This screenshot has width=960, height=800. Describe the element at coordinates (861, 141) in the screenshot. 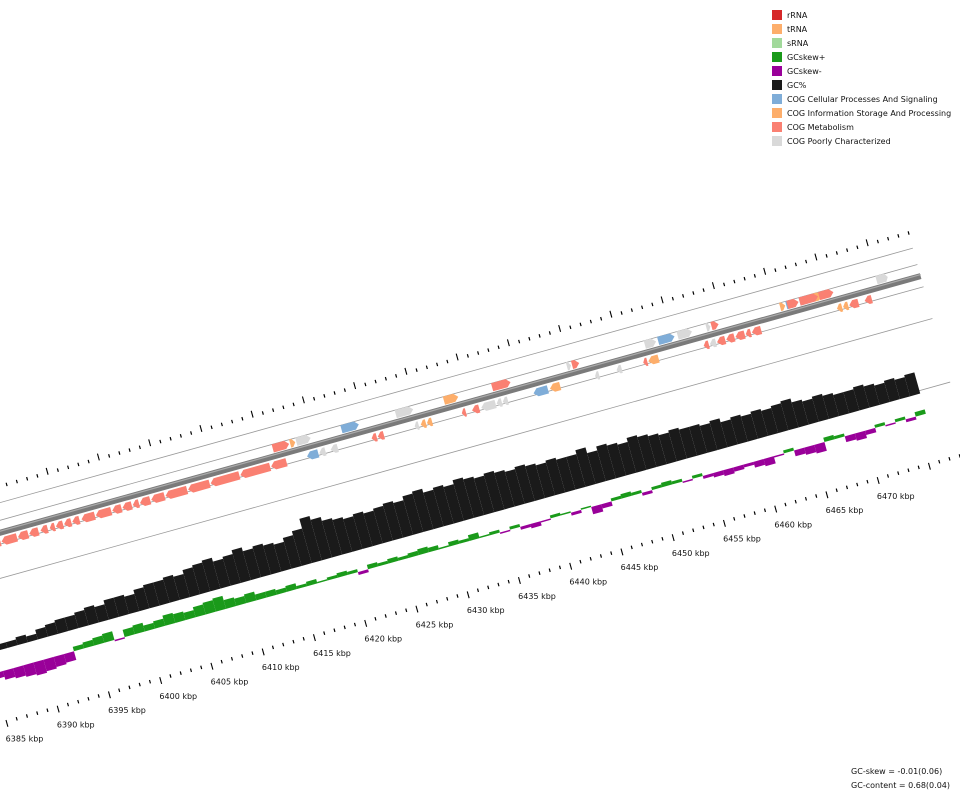

I see `legend-item-cog-poorly: COG Poorly Characterized` at that location.